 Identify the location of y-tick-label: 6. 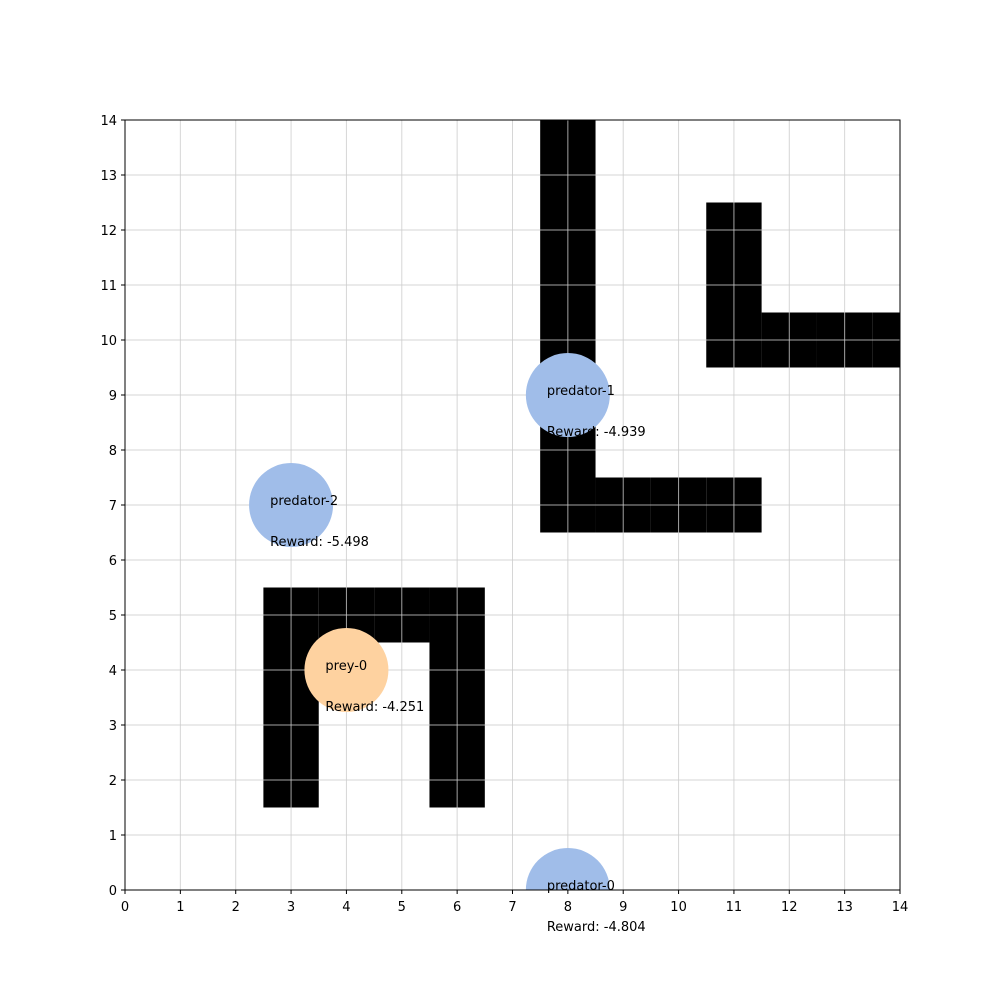
(113, 561).